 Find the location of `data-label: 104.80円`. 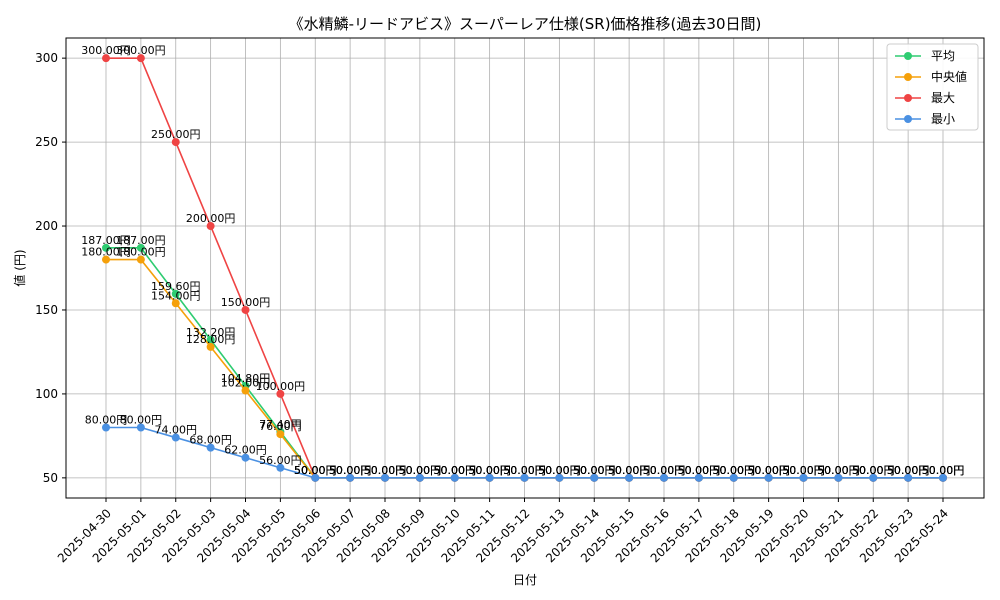

data-label: 104.80円 is located at coordinates (246, 378).